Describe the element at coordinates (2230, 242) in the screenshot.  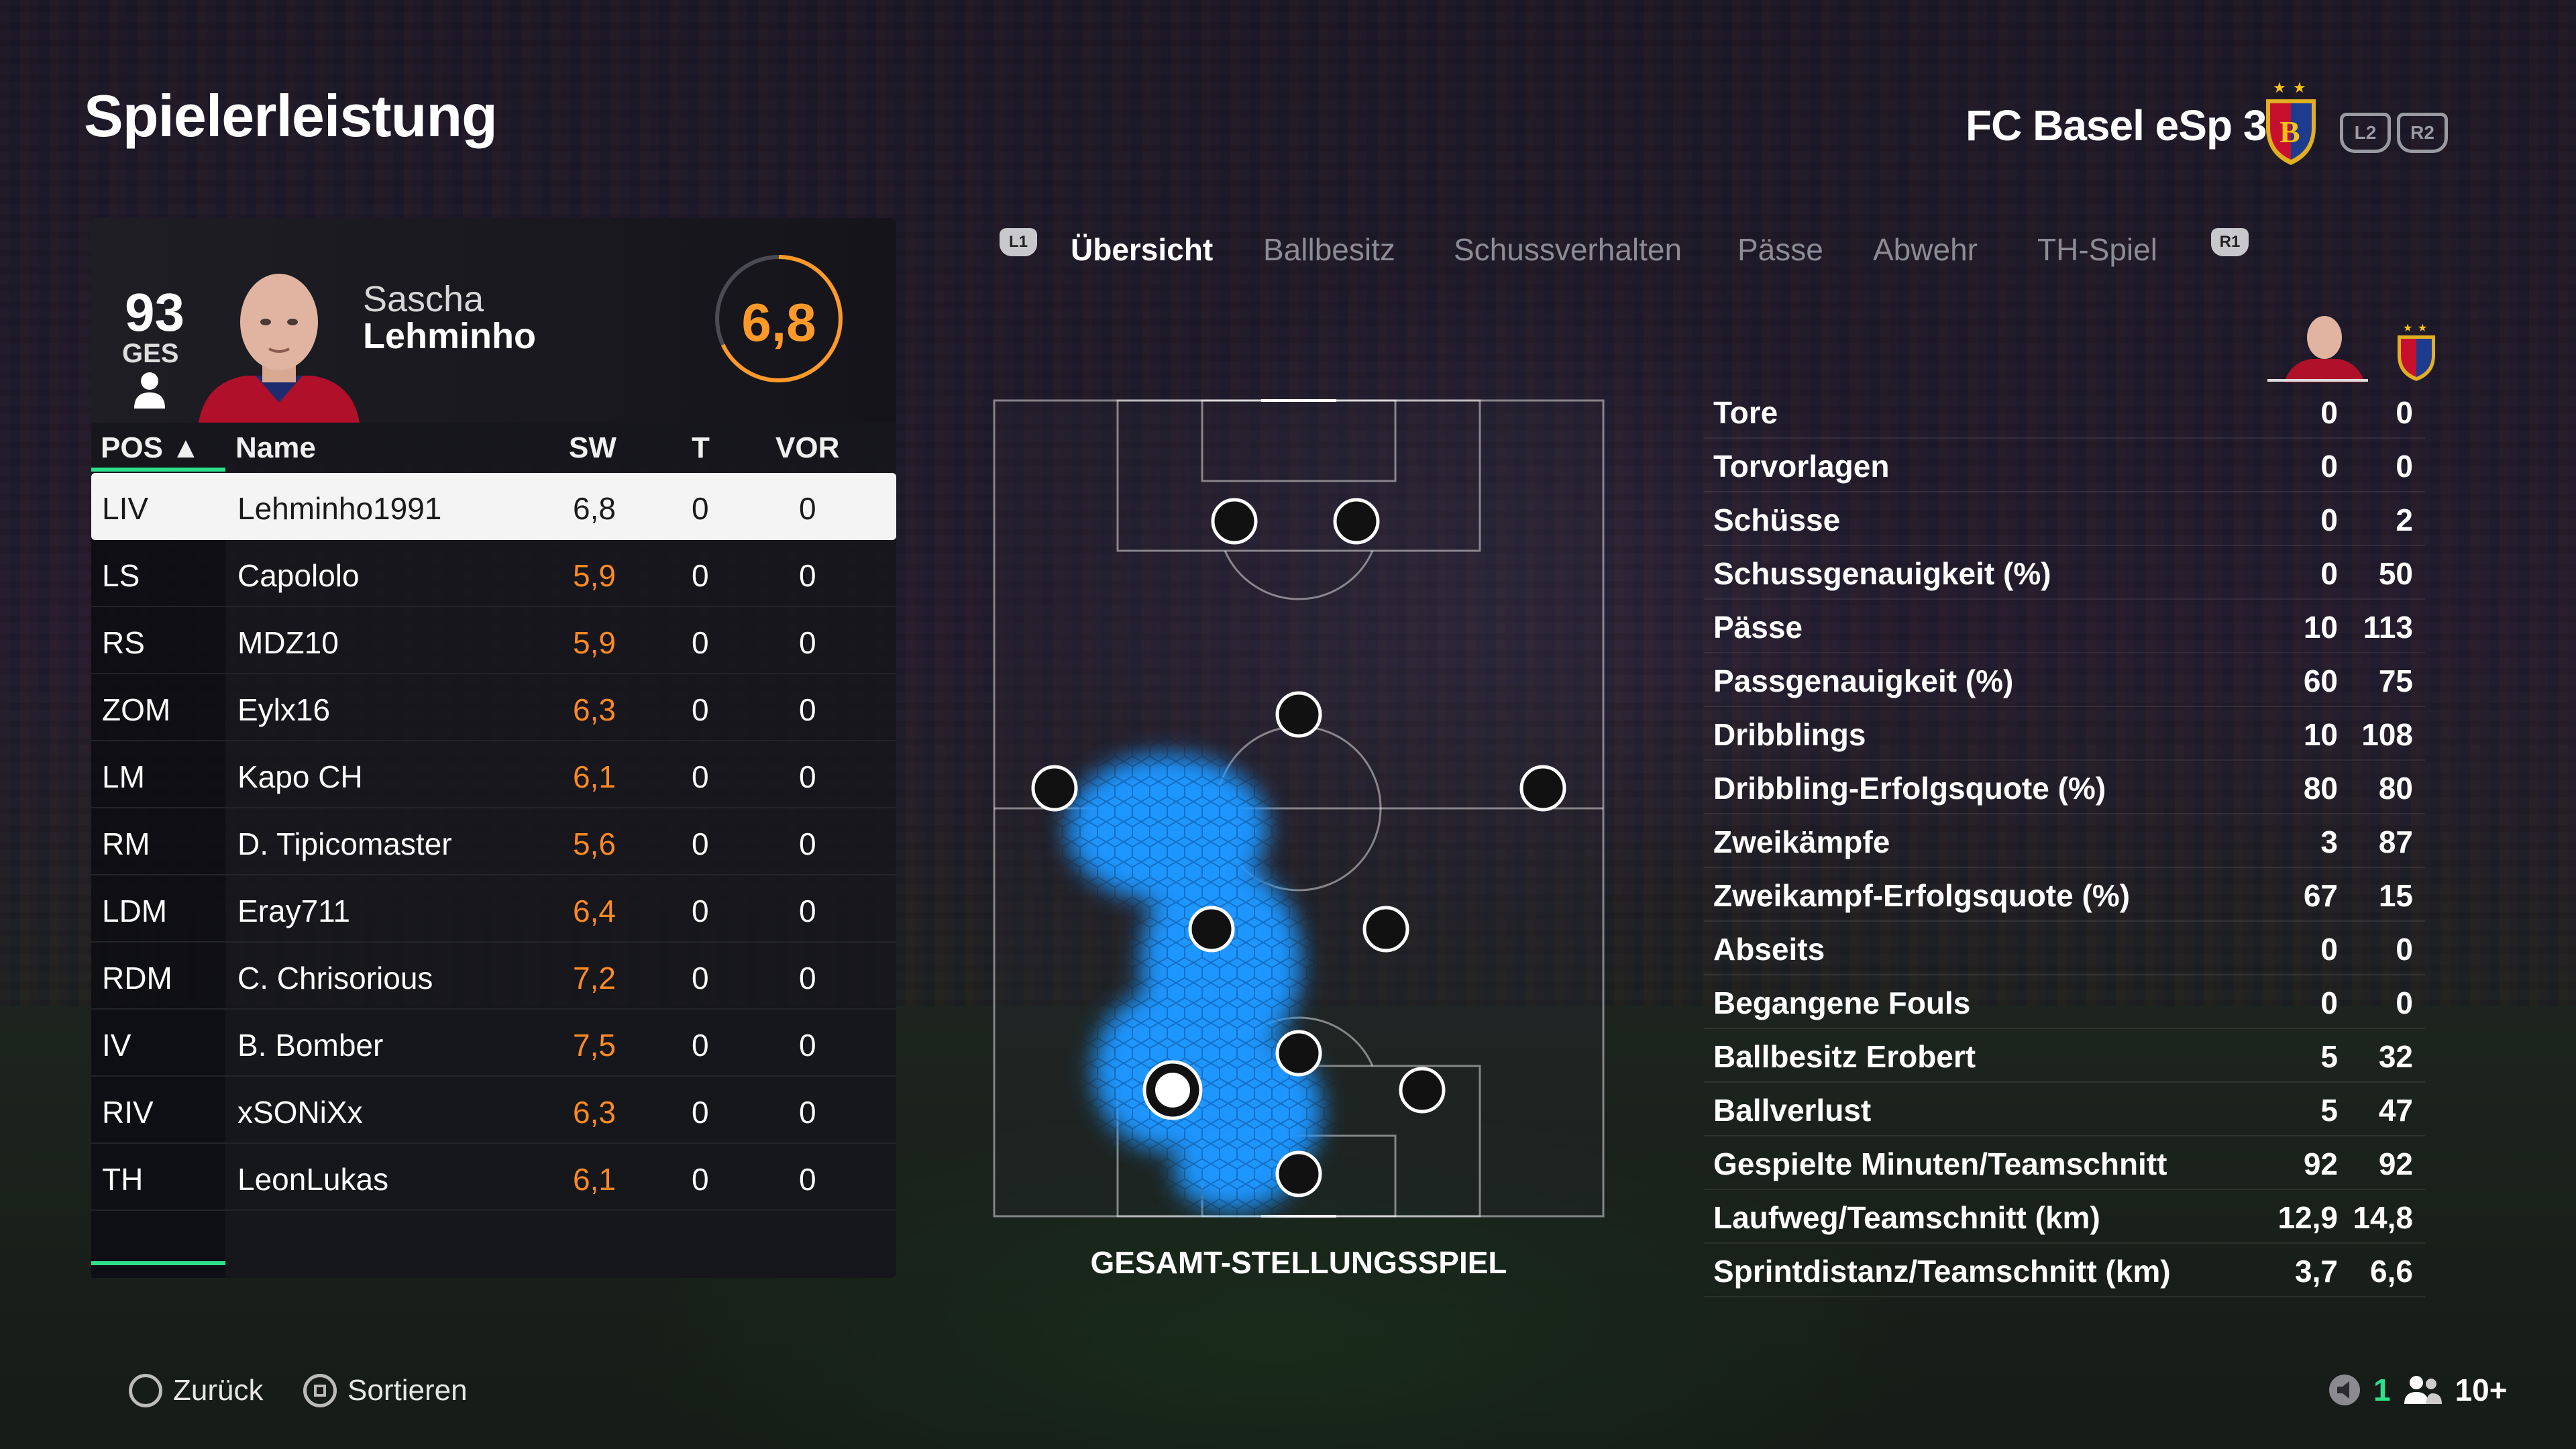
I see `r1-bumper-icon: R1` at that location.